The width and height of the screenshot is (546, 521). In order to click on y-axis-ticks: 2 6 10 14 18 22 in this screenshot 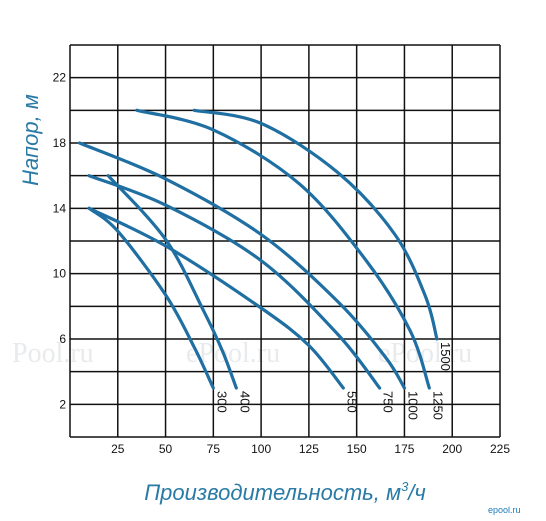, I will do `click(60, 241)`.